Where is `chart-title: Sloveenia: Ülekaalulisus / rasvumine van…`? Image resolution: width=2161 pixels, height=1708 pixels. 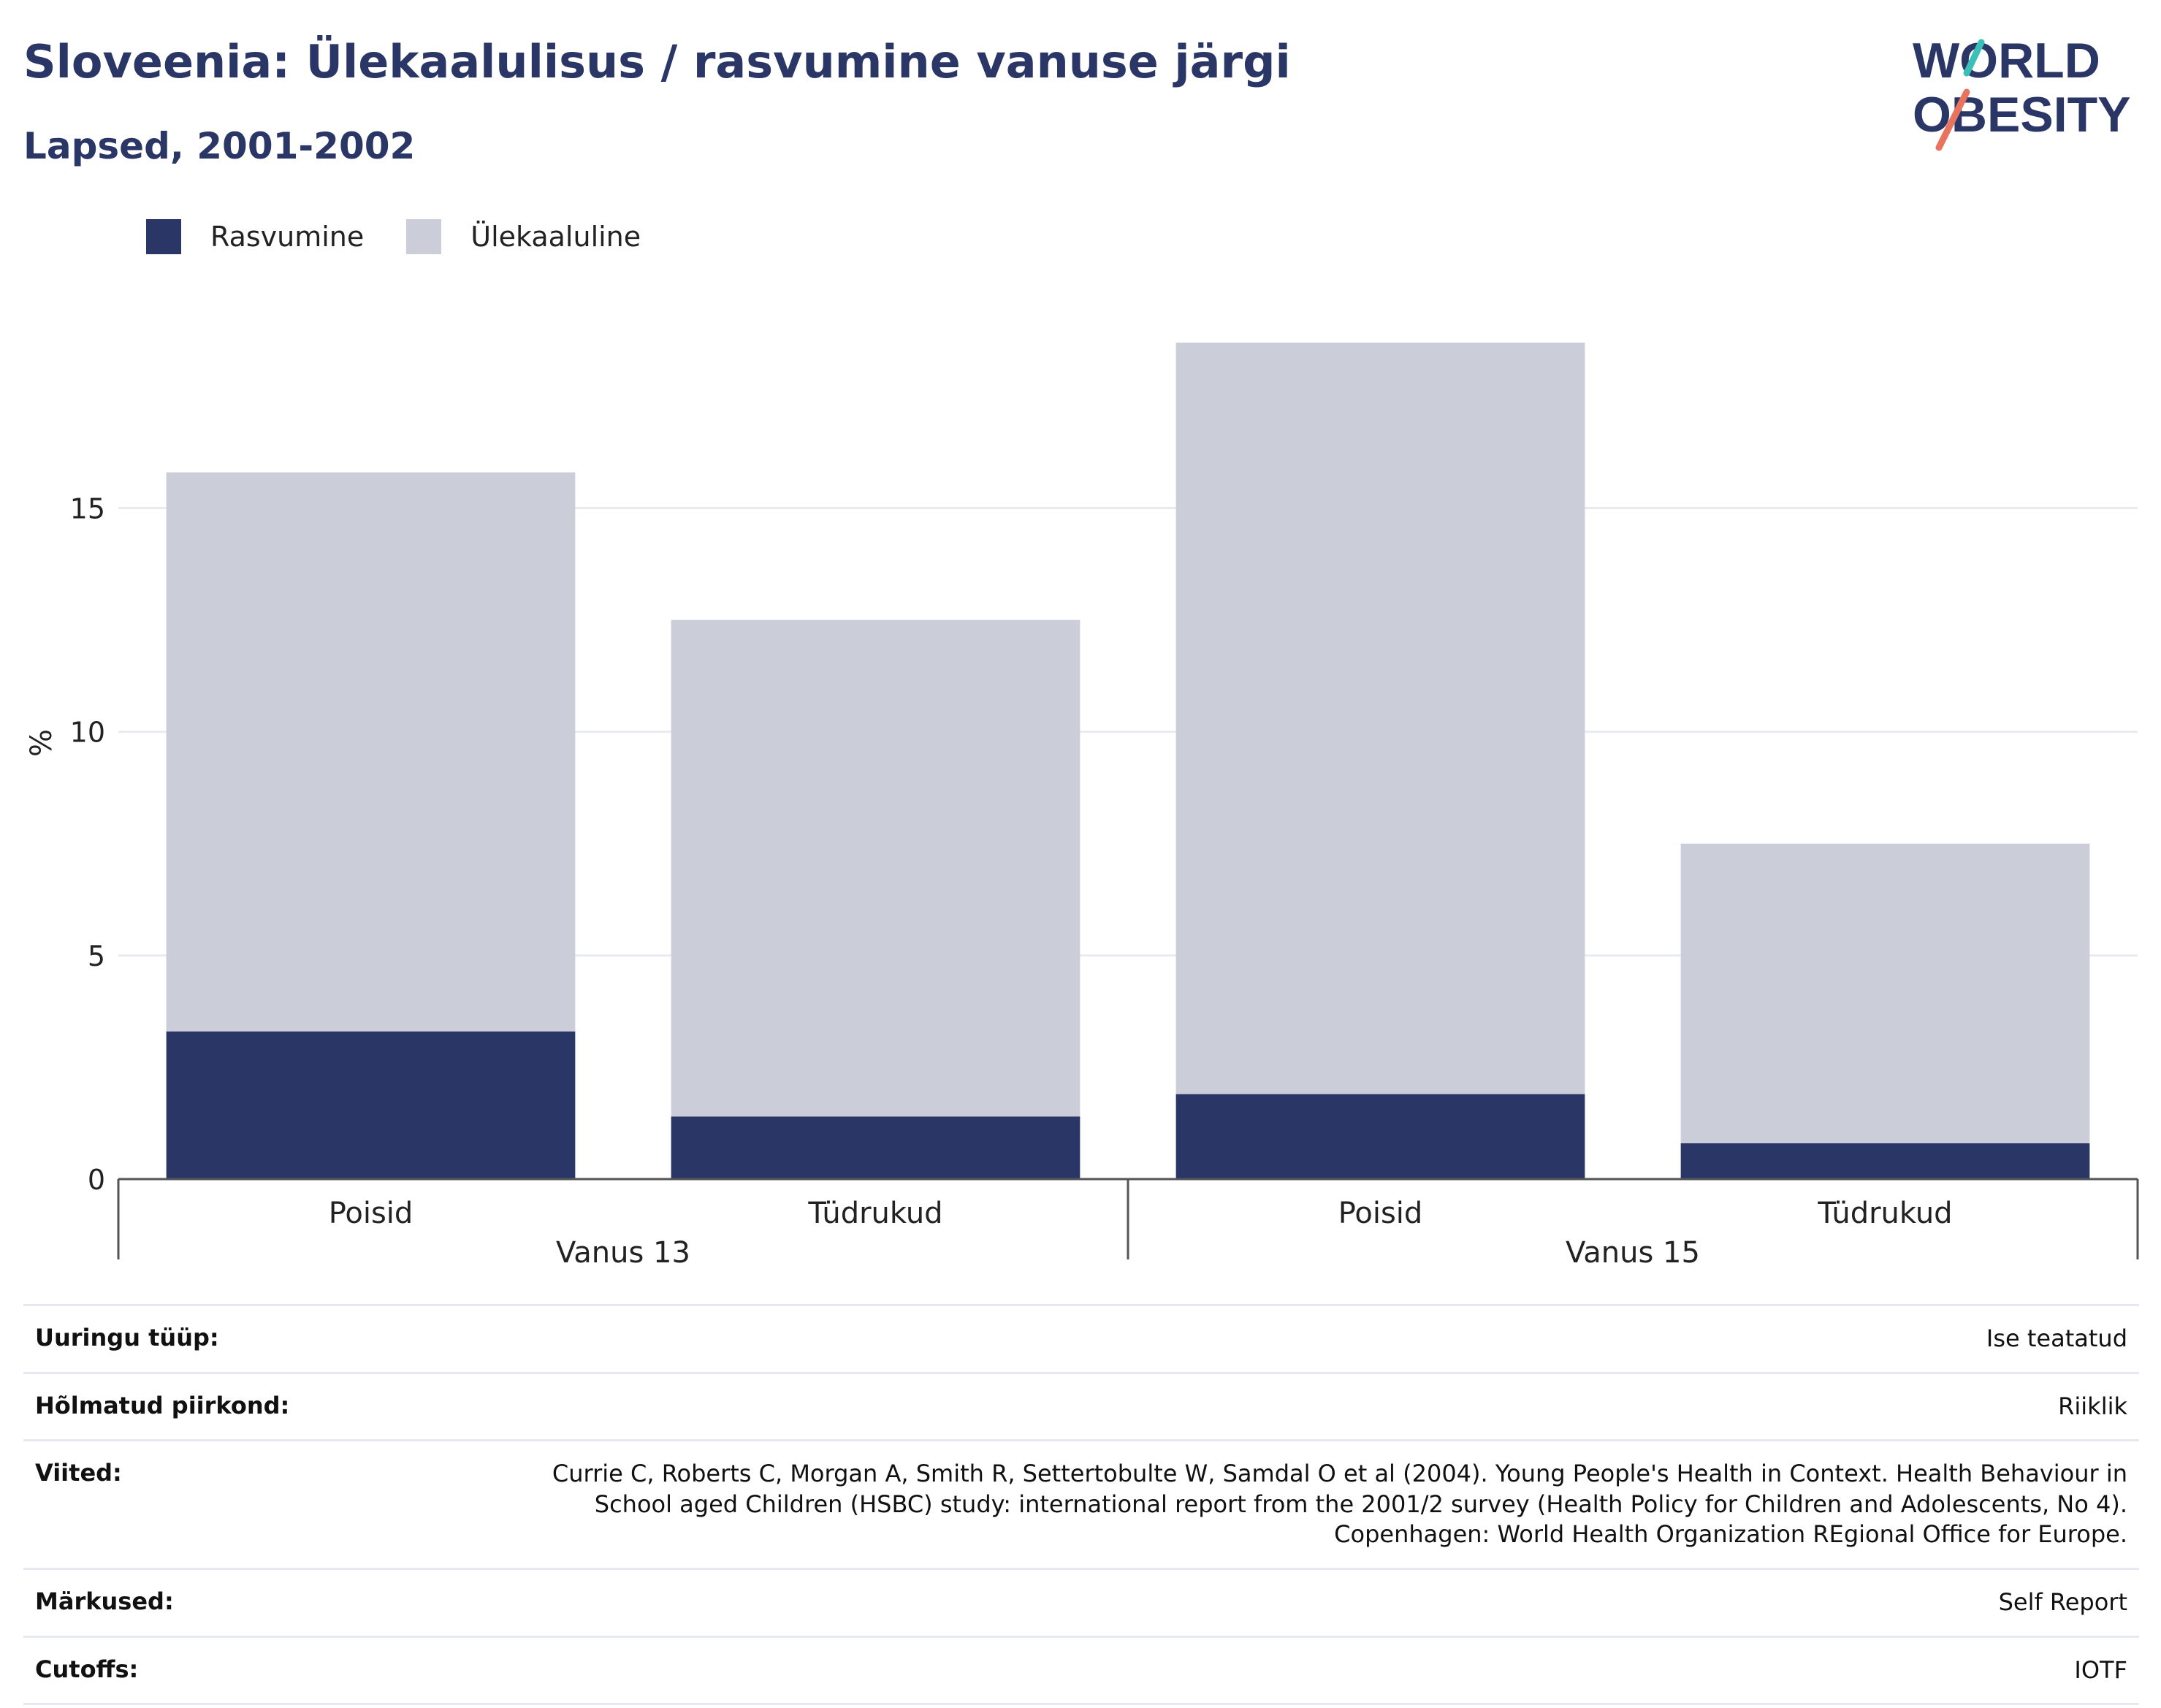
chart-title: Sloveenia: Ülekaalulisus / rasvumine van… is located at coordinates (657, 62).